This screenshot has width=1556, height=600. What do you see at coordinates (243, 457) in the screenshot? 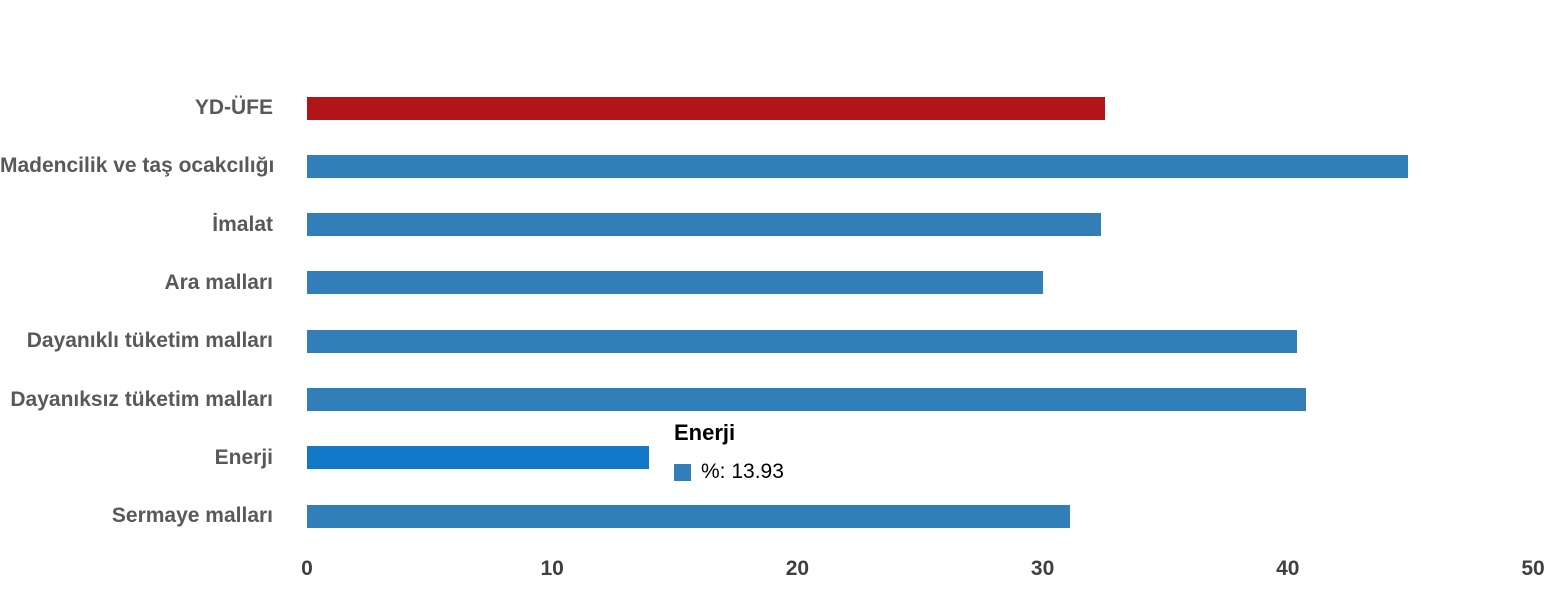
I see `category-label: Enerji` at bounding box center [243, 457].